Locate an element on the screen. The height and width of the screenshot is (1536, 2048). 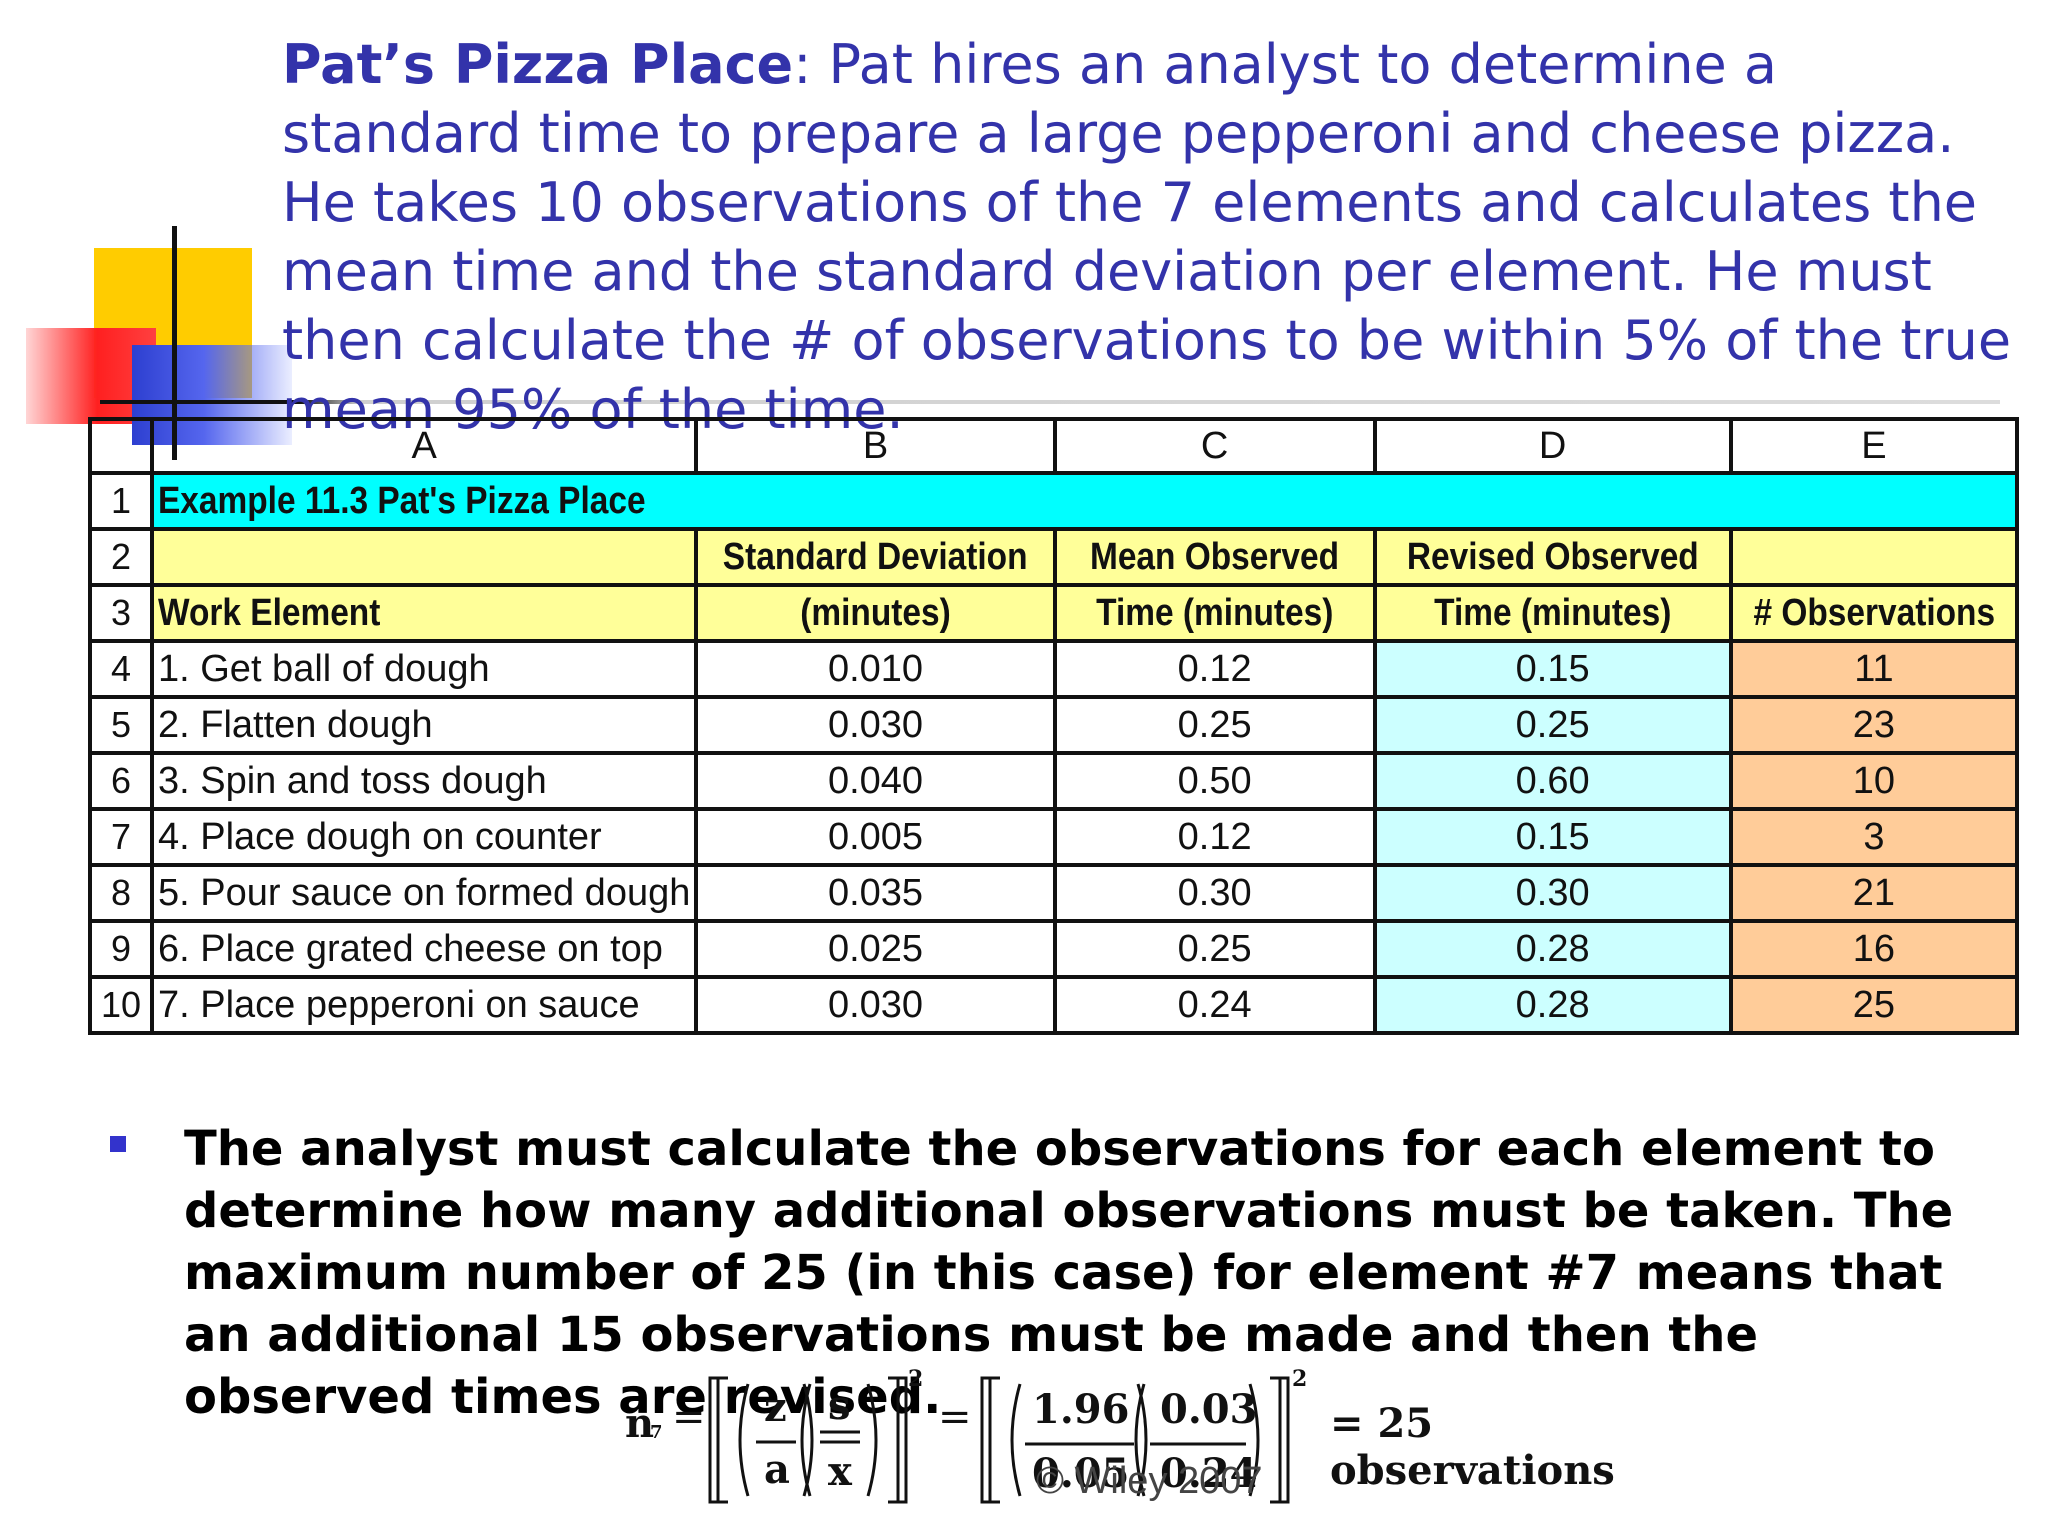
row-number: 5 is located at coordinates (121, 725).